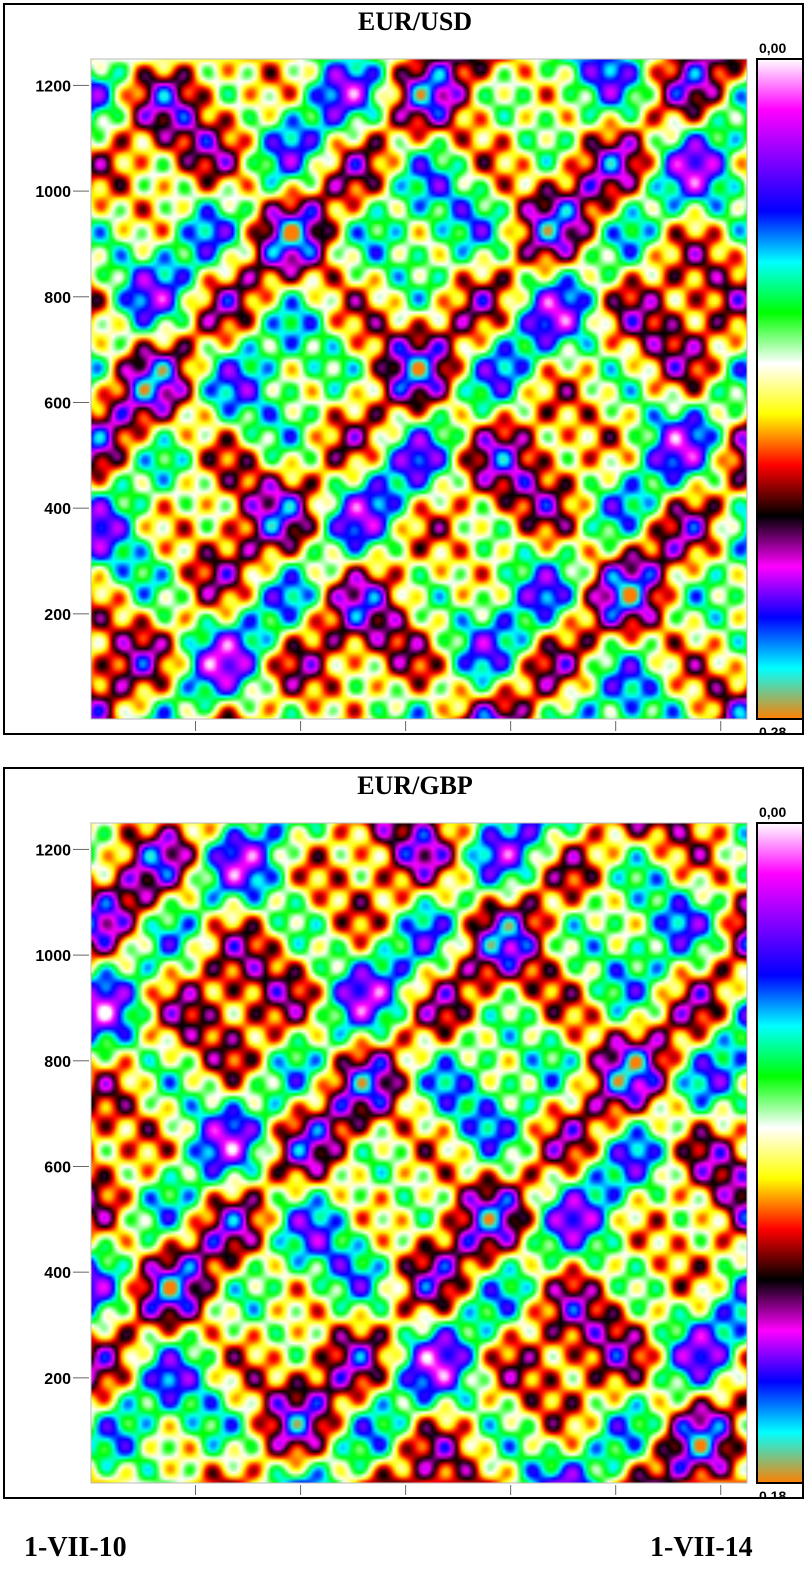 Image resolution: width=804 pixels, height=1575 pixels. Describe the element at coordinates (75, 1547) in the screenshot. I see `start-date-label: 1-VII-10` at that location.